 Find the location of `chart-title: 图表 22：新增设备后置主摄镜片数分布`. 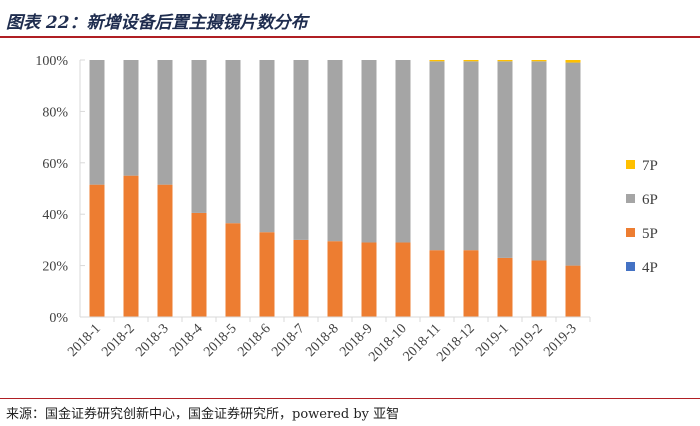

chart-title: 图表 22：新增设备后置主摄镜片数分布 is located at coordinates (157, 23).